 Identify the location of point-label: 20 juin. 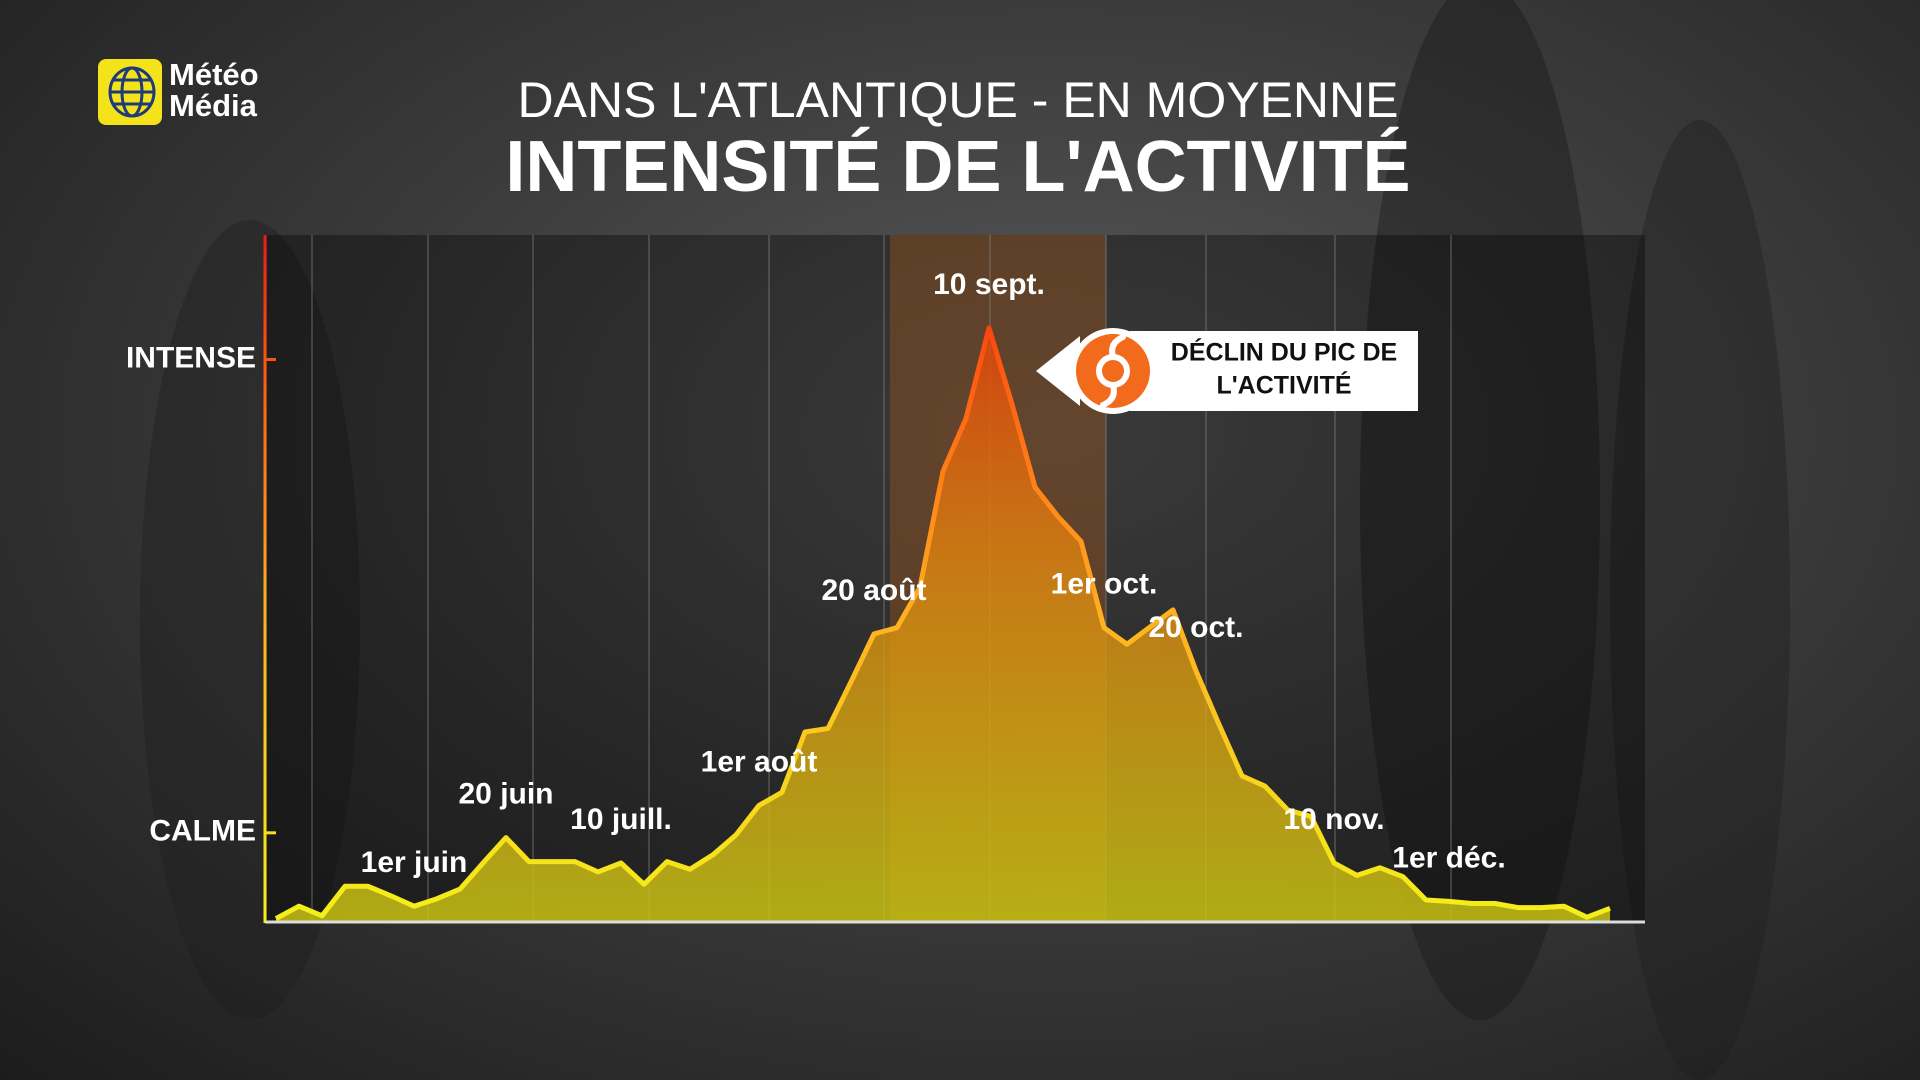
(505, 794).